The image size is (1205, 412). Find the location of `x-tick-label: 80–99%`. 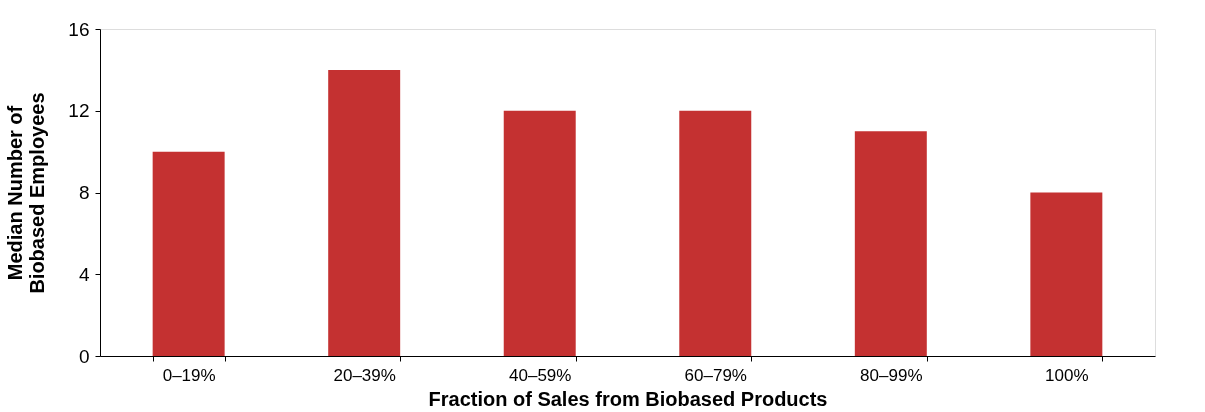

x-tick-label: 80–99% is located at coordinates (891, 375).